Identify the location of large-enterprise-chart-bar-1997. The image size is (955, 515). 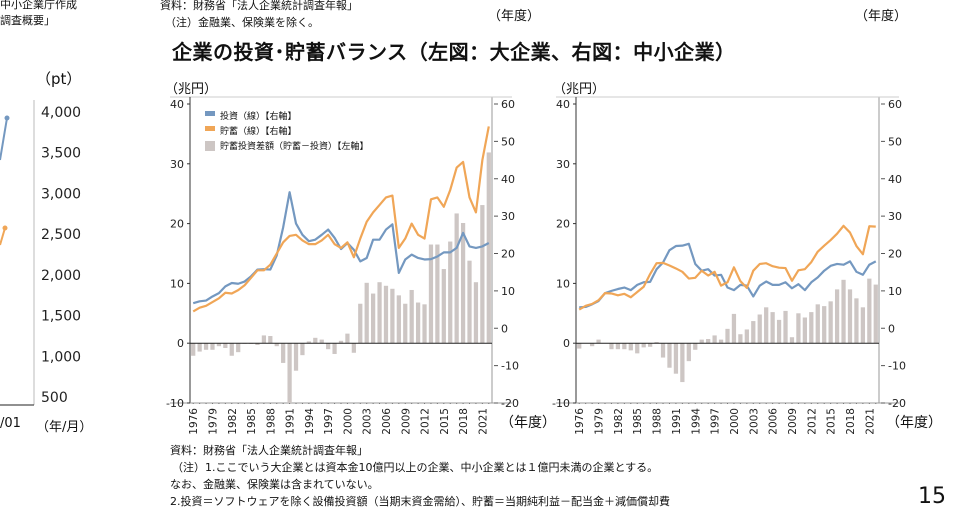
(328, 346).